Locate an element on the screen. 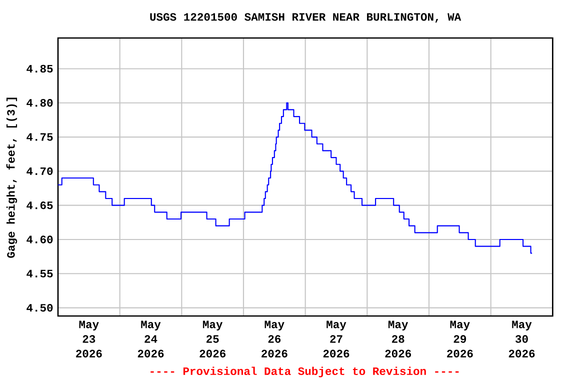  x-tick-label: May 24 2026 is located at coordinates (151, 339).